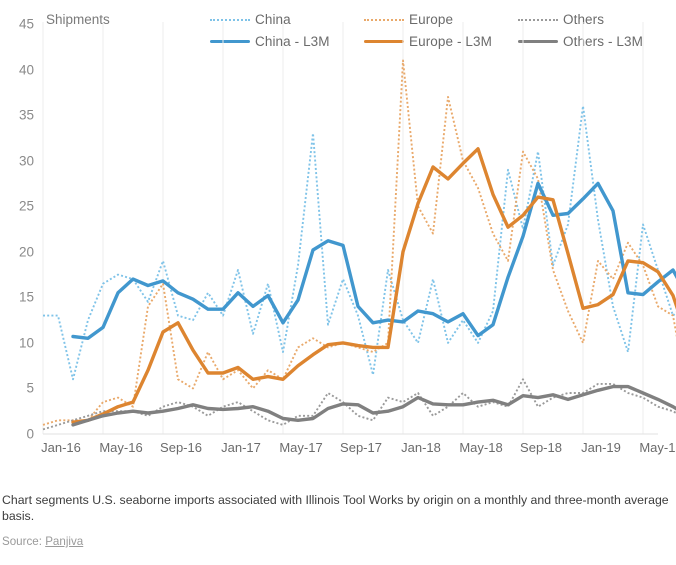 The width and height of the screenshot is (676, 565). Describe the element at coordinates (601, 447) in the screenshot. I see `x-axis-tick-jan-19: Jan-19` at that location.